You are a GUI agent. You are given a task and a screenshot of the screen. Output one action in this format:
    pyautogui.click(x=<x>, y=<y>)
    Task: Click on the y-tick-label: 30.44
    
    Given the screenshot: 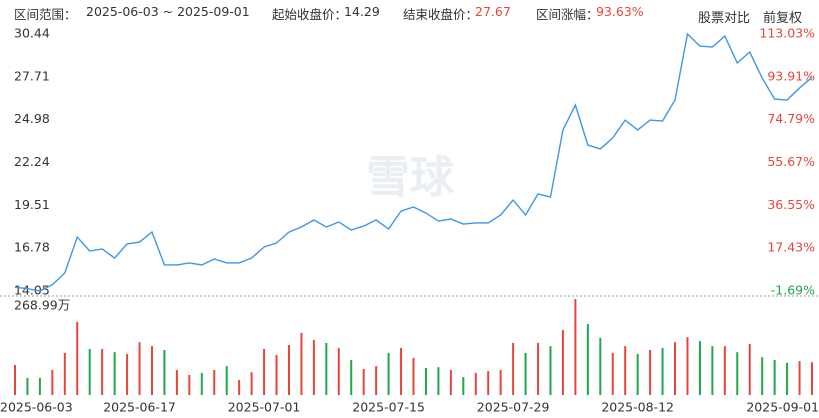 What is the action you would take?
    pyautogui.click(x=32, y=33)
    